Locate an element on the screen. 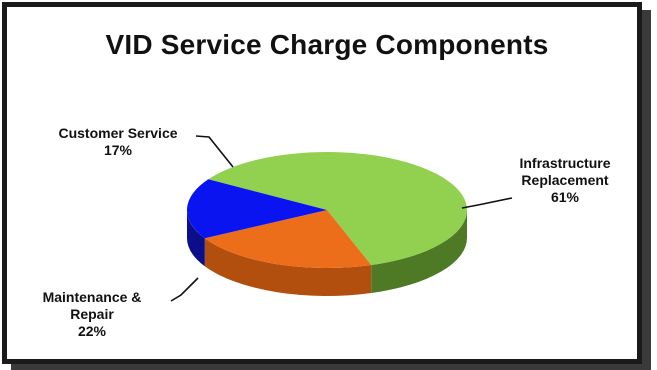  data-label-value-infrastructure-replacement: 61% is located at coordinates (565, 197).